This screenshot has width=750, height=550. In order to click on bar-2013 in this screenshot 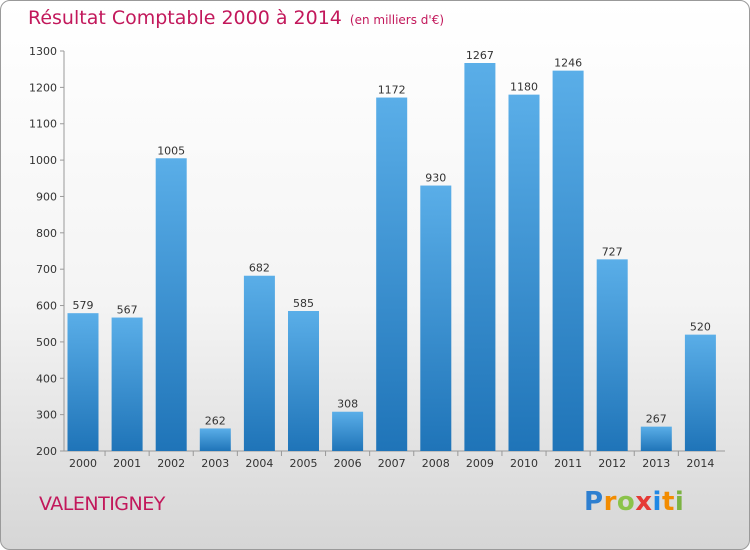, I will do `click(656, 438)`.